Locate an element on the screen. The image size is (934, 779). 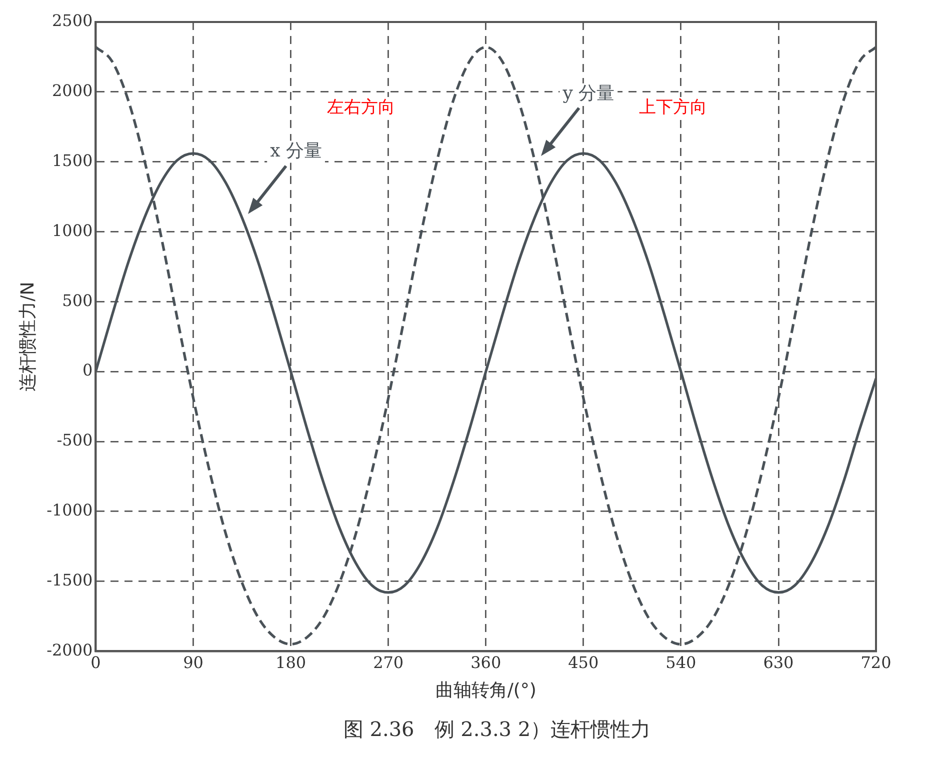
x-tick-label: 630 is located at coordinates (778, 662).